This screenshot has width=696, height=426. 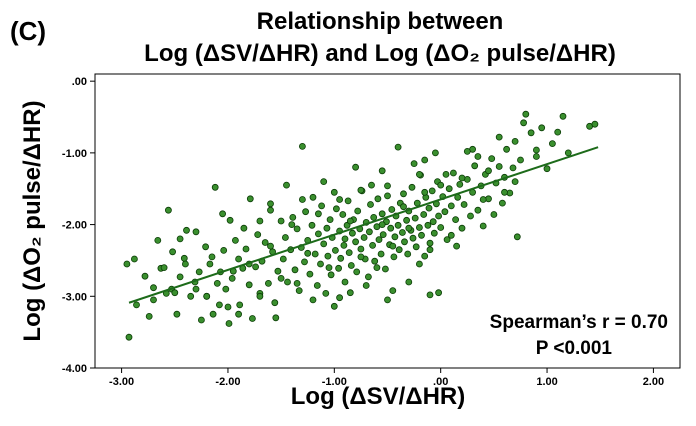 What do you see at coordinates (440, 382) in the screenshot?
I see `x-tick-label: .00` at bounding box center [440, 382].